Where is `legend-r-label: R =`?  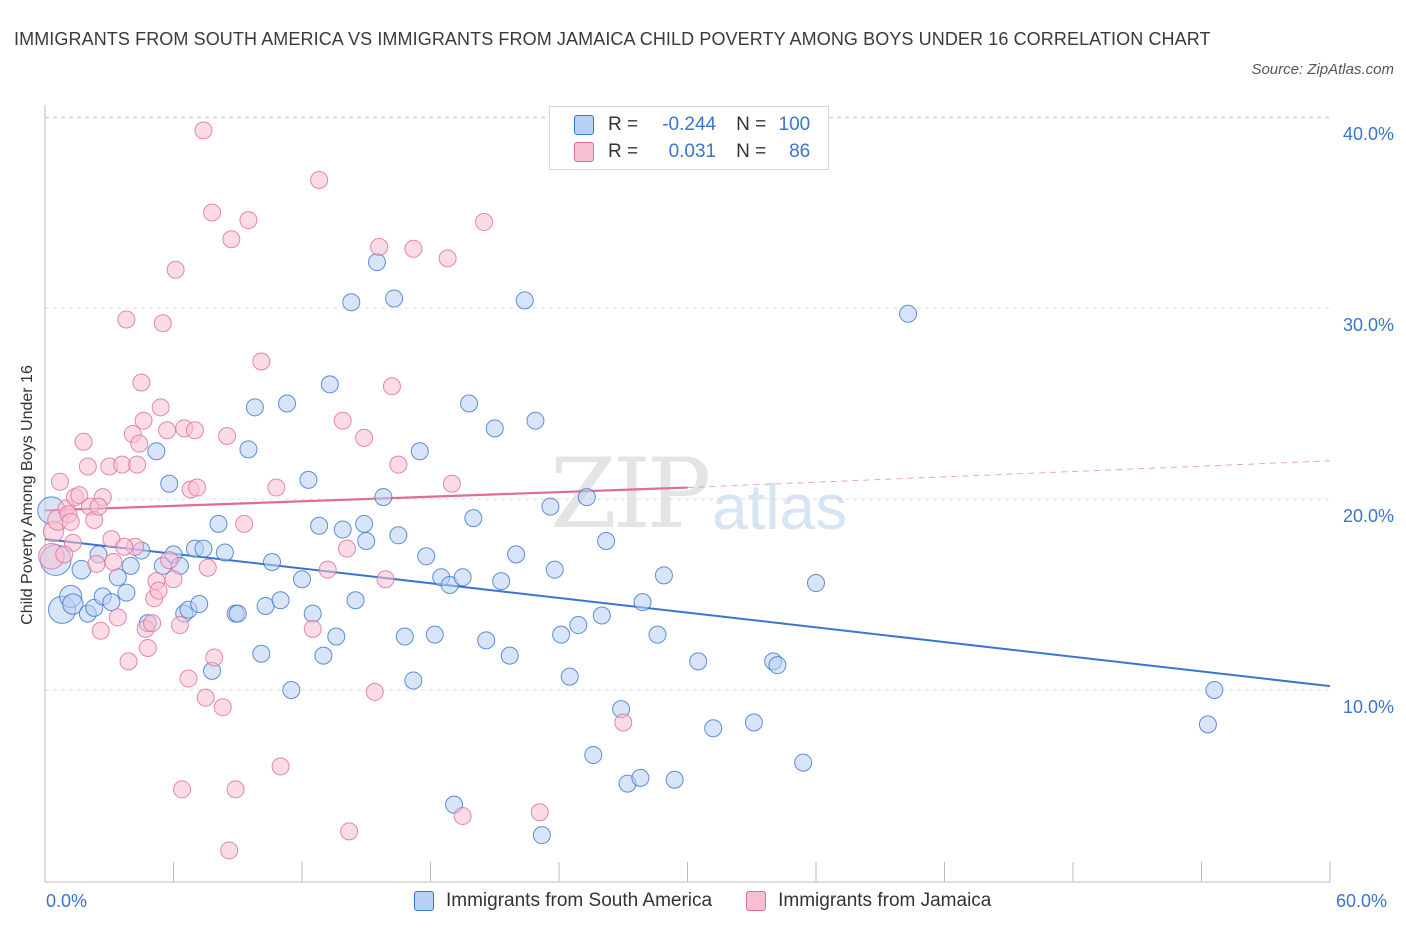 legend-r-label: R = is located at coordinates (623, 124).